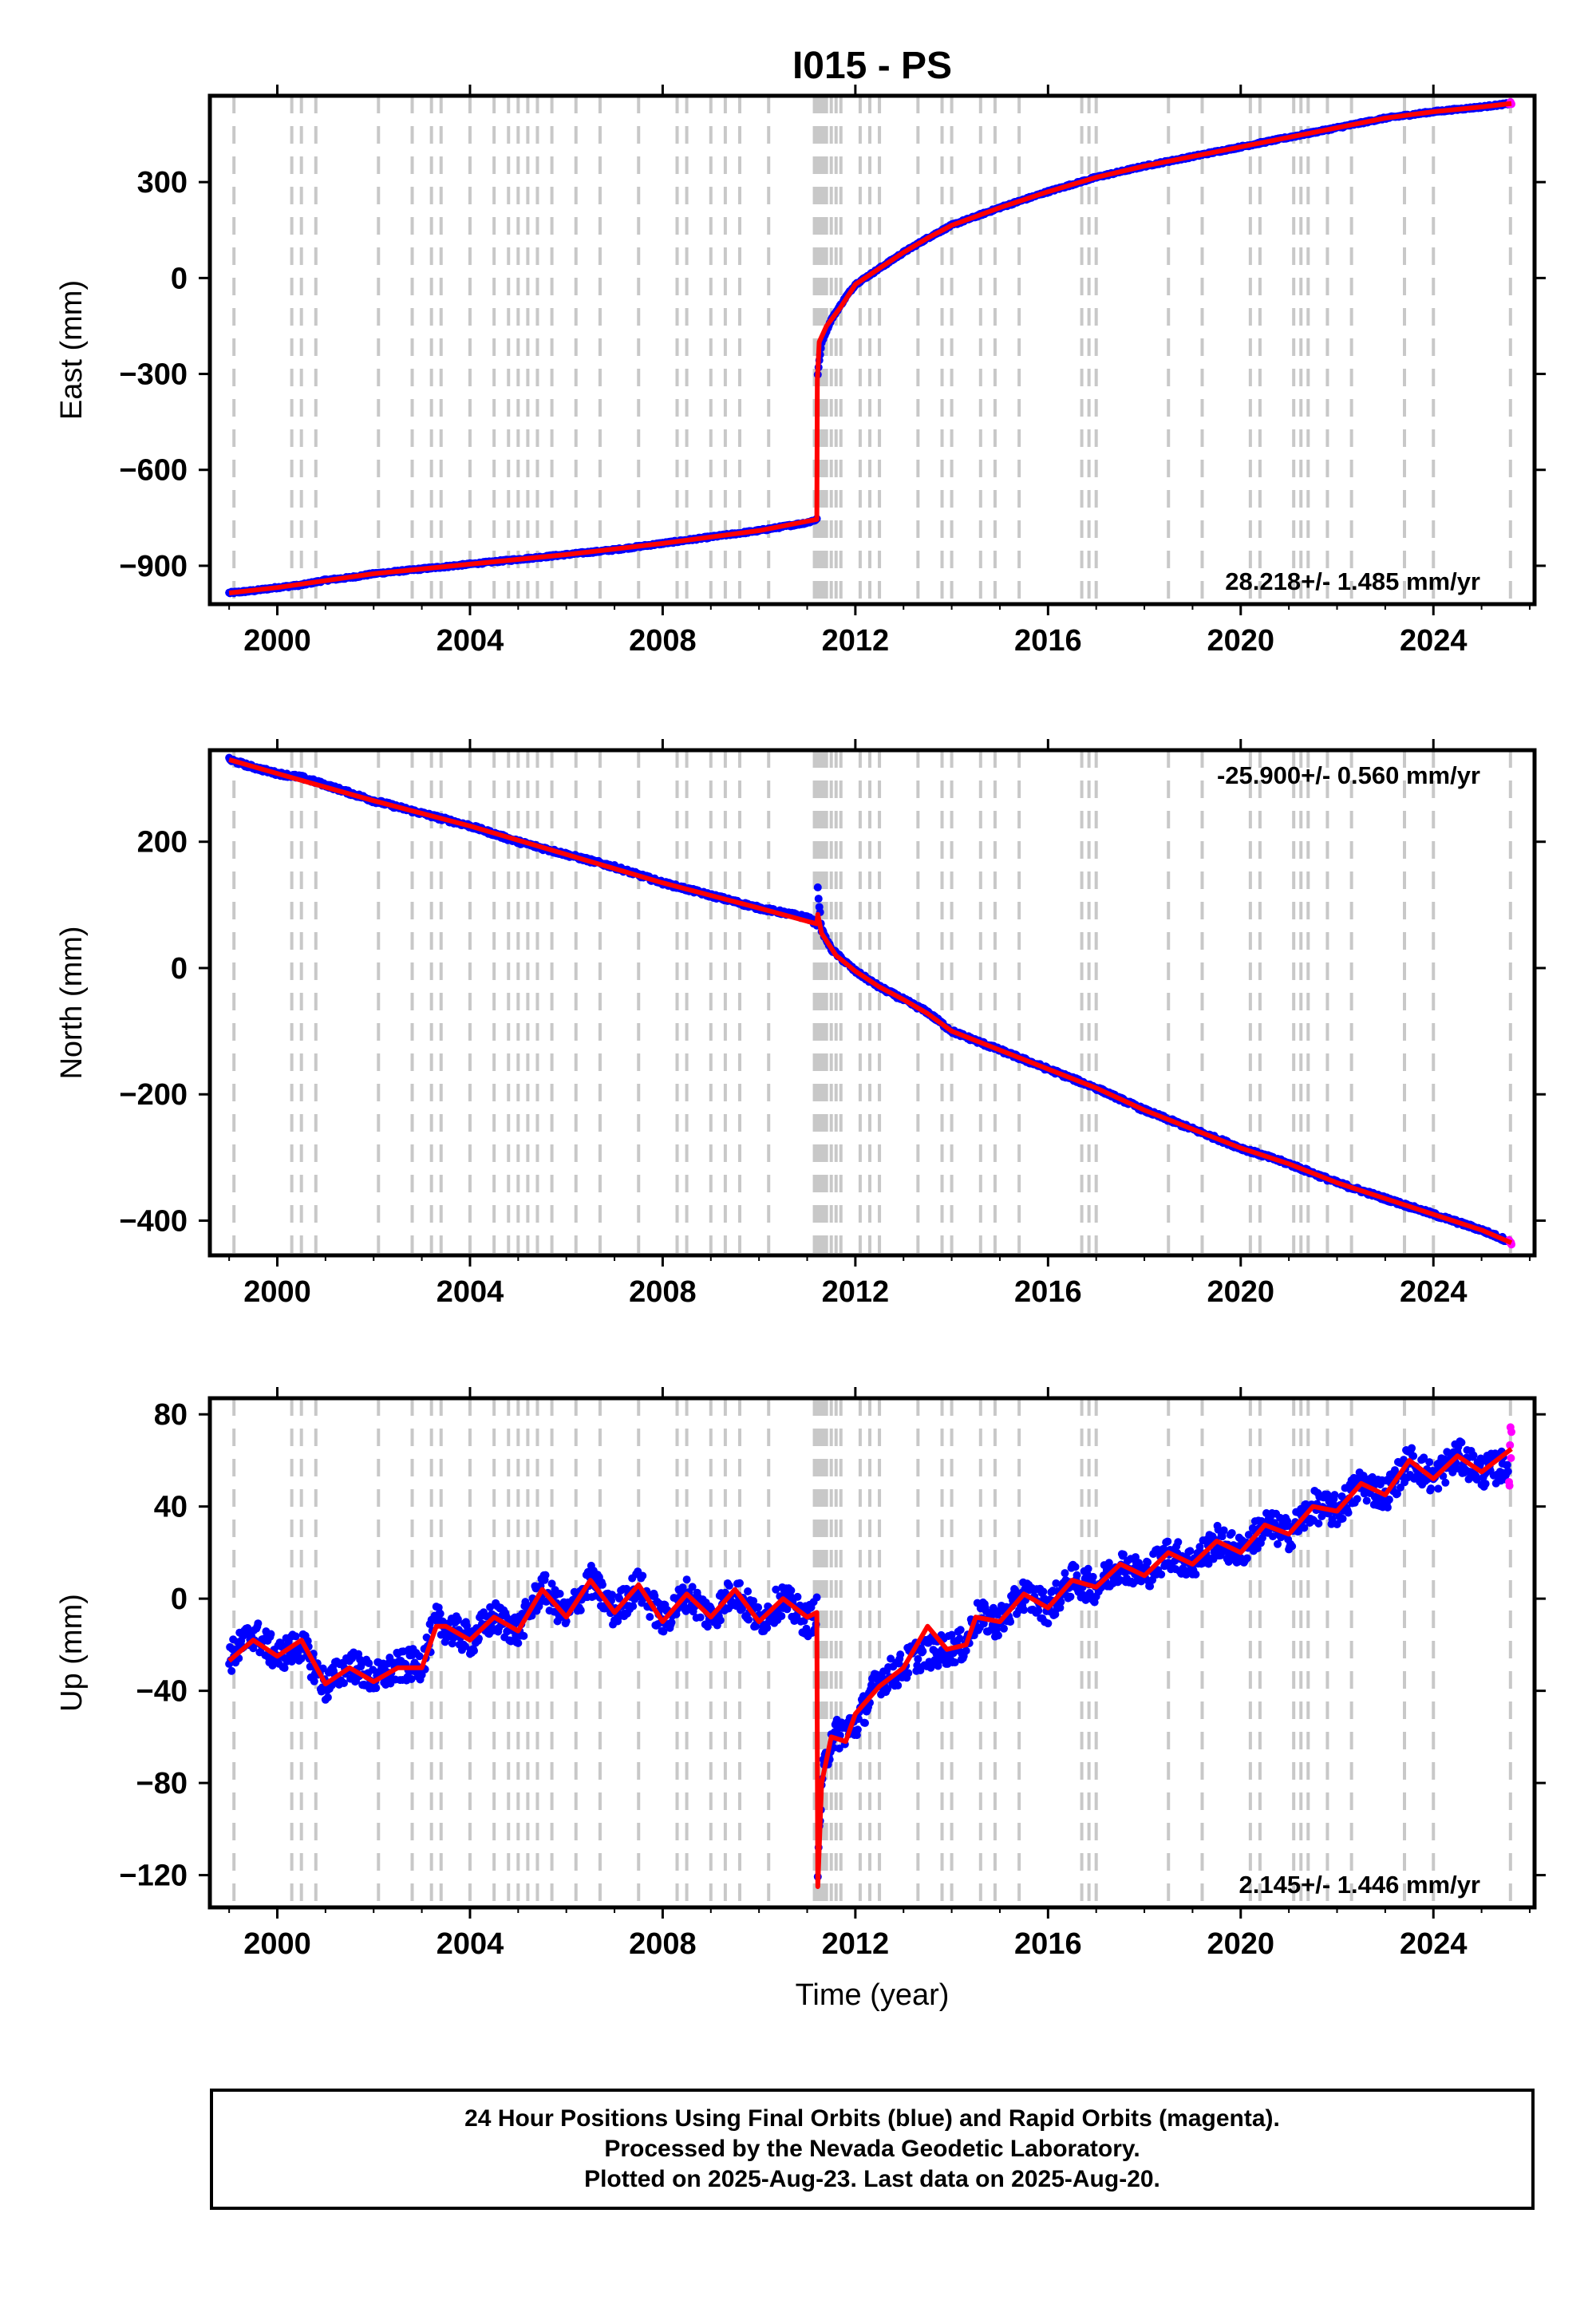  Describe the element at coordinates (153, 566) in the screenshot. I see `y-tick-label: −900` at that location.